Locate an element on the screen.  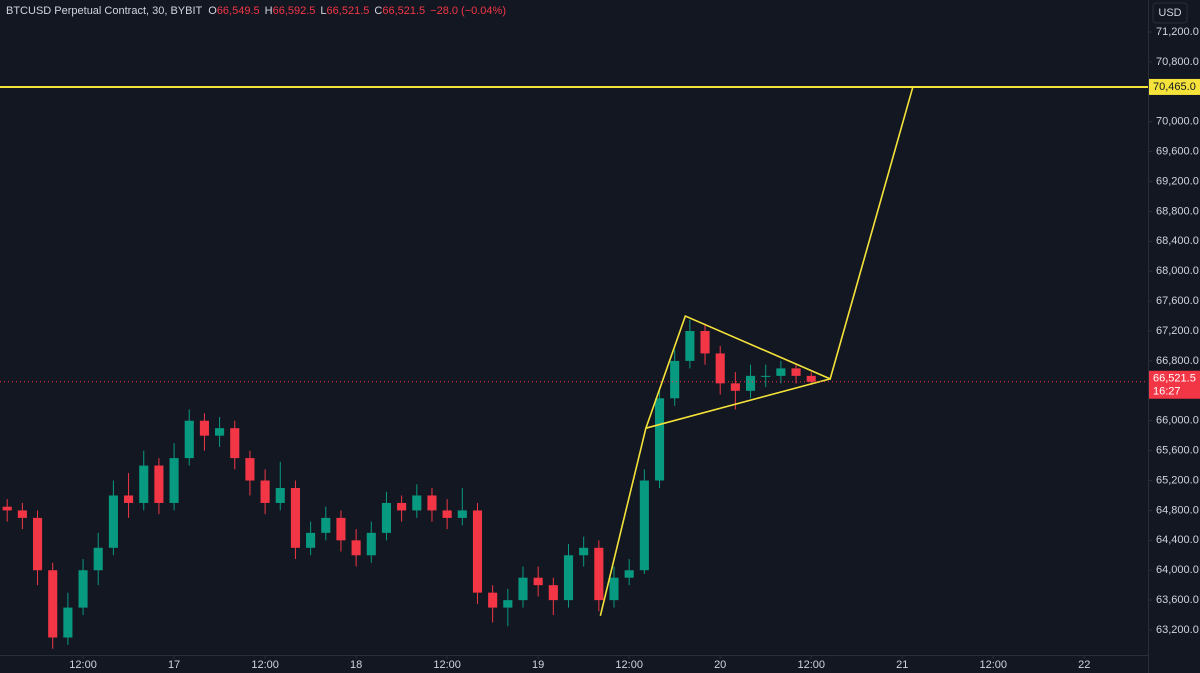
y-tick-label: 70,800.0 is located at coordinates (1177, 62).